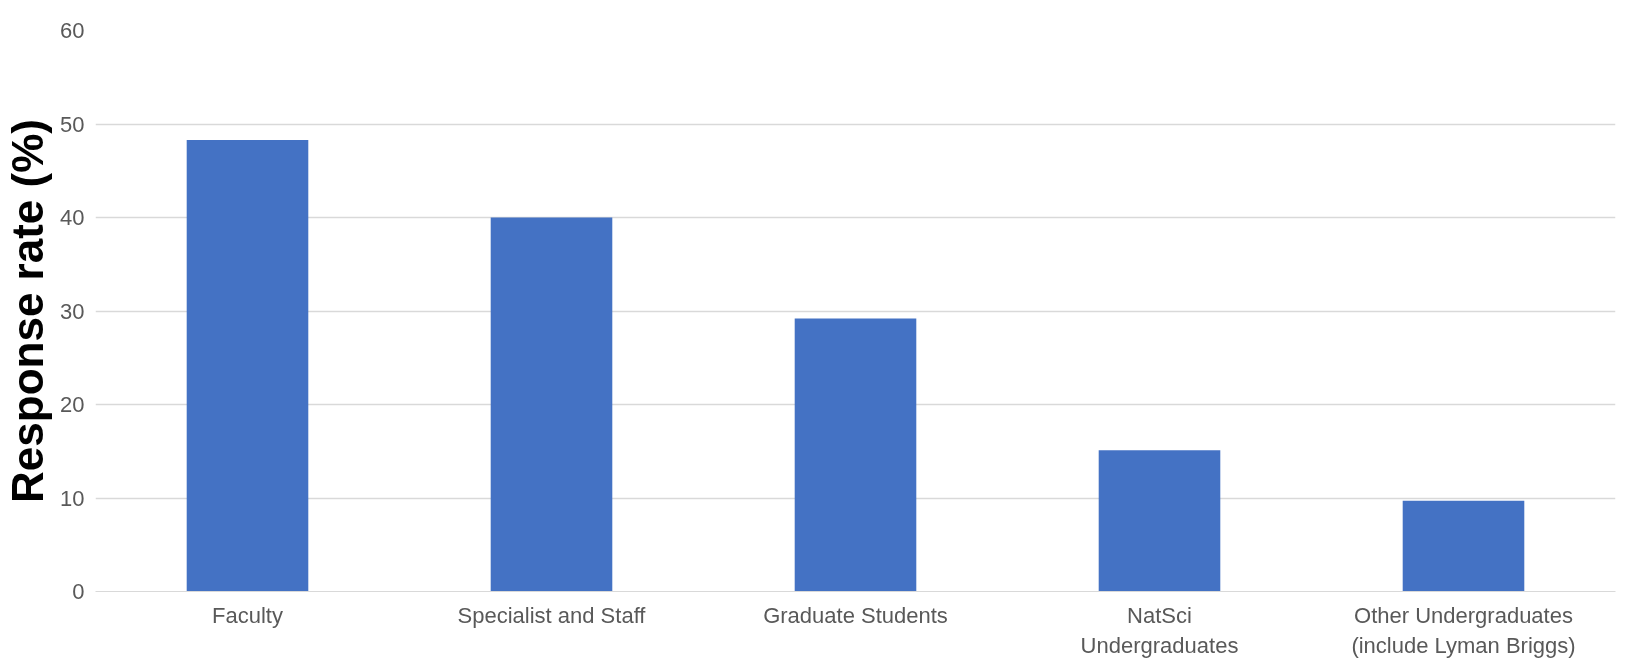 The width and height of the screenshot is (1634, 672). What do you see at coordinates (247, 615) in the screenshot?
I see `x-tick-label: Faculty` at bounding box center [247, 615].